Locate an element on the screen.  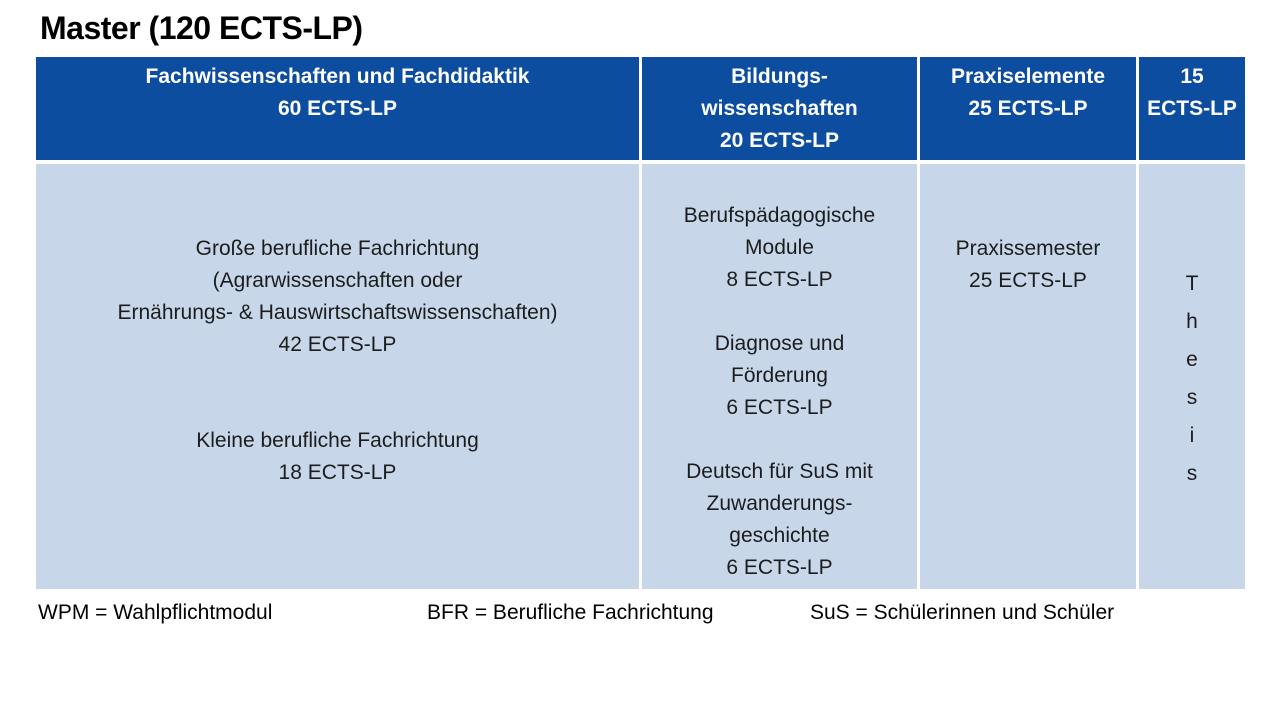
cell-line: 8 ECTS-LP is located at coordinates (779, 279).